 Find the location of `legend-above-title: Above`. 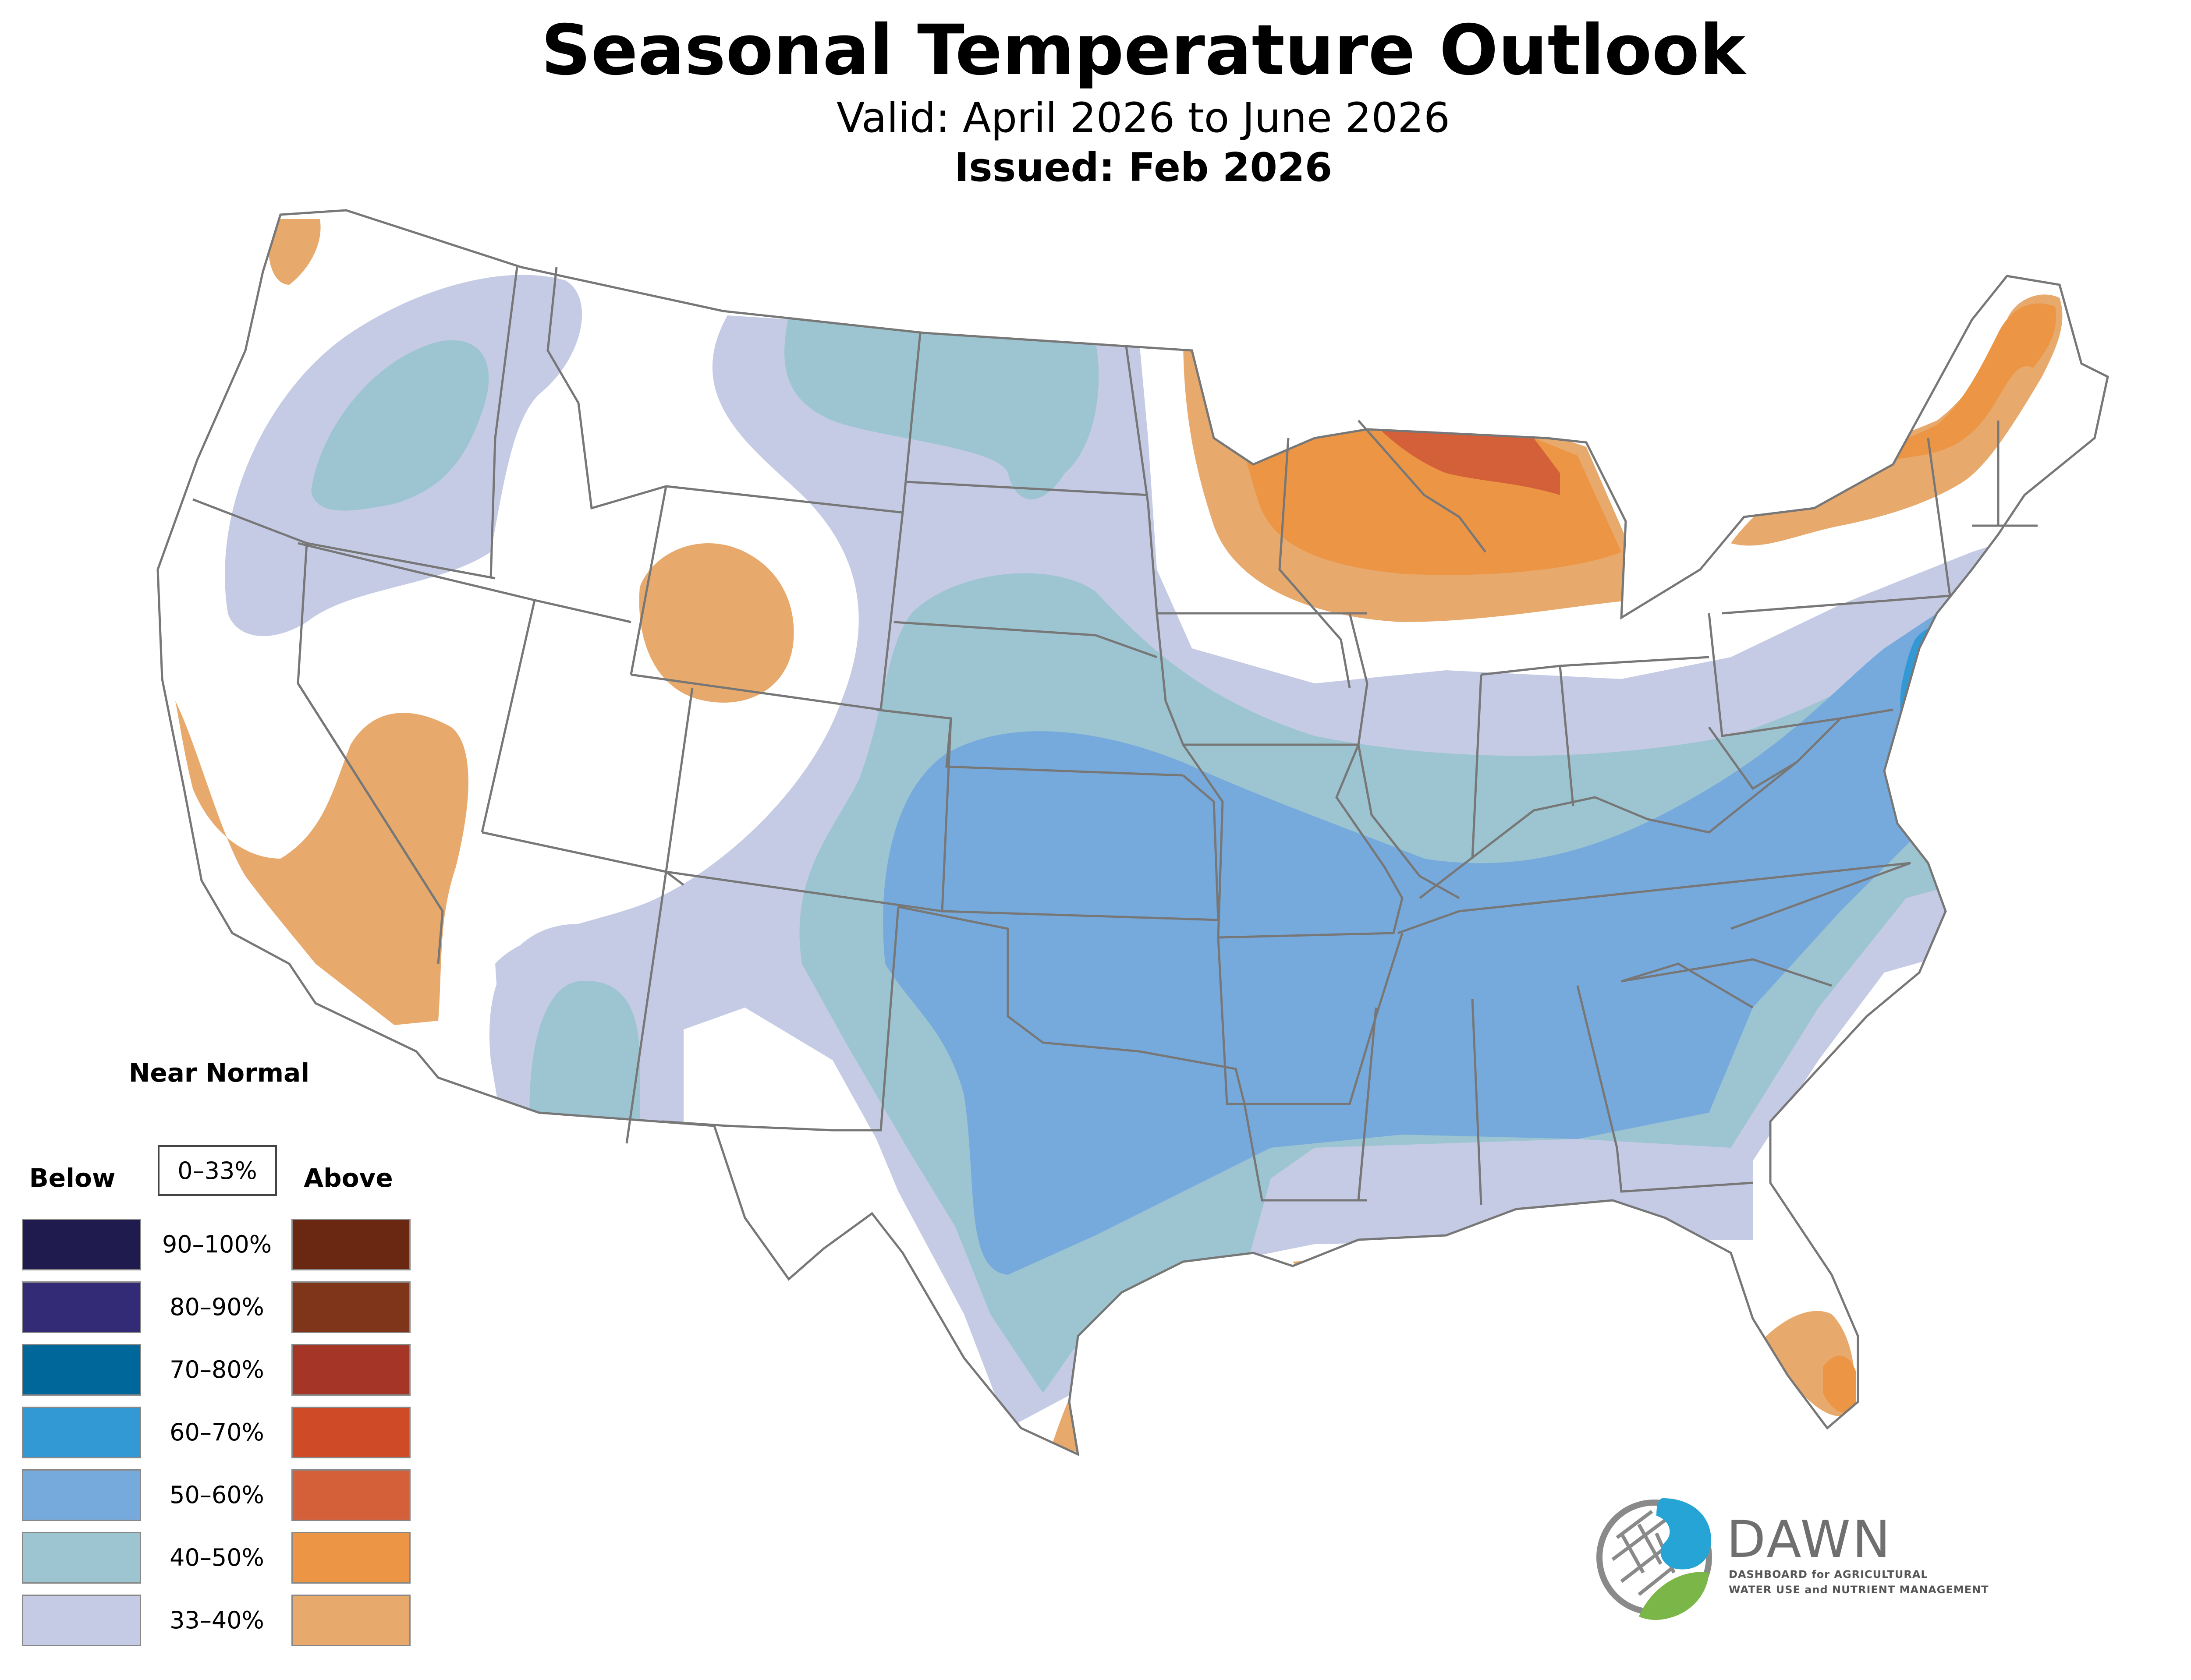

legend-above-title: Above is located at coordinates (348, 1178).